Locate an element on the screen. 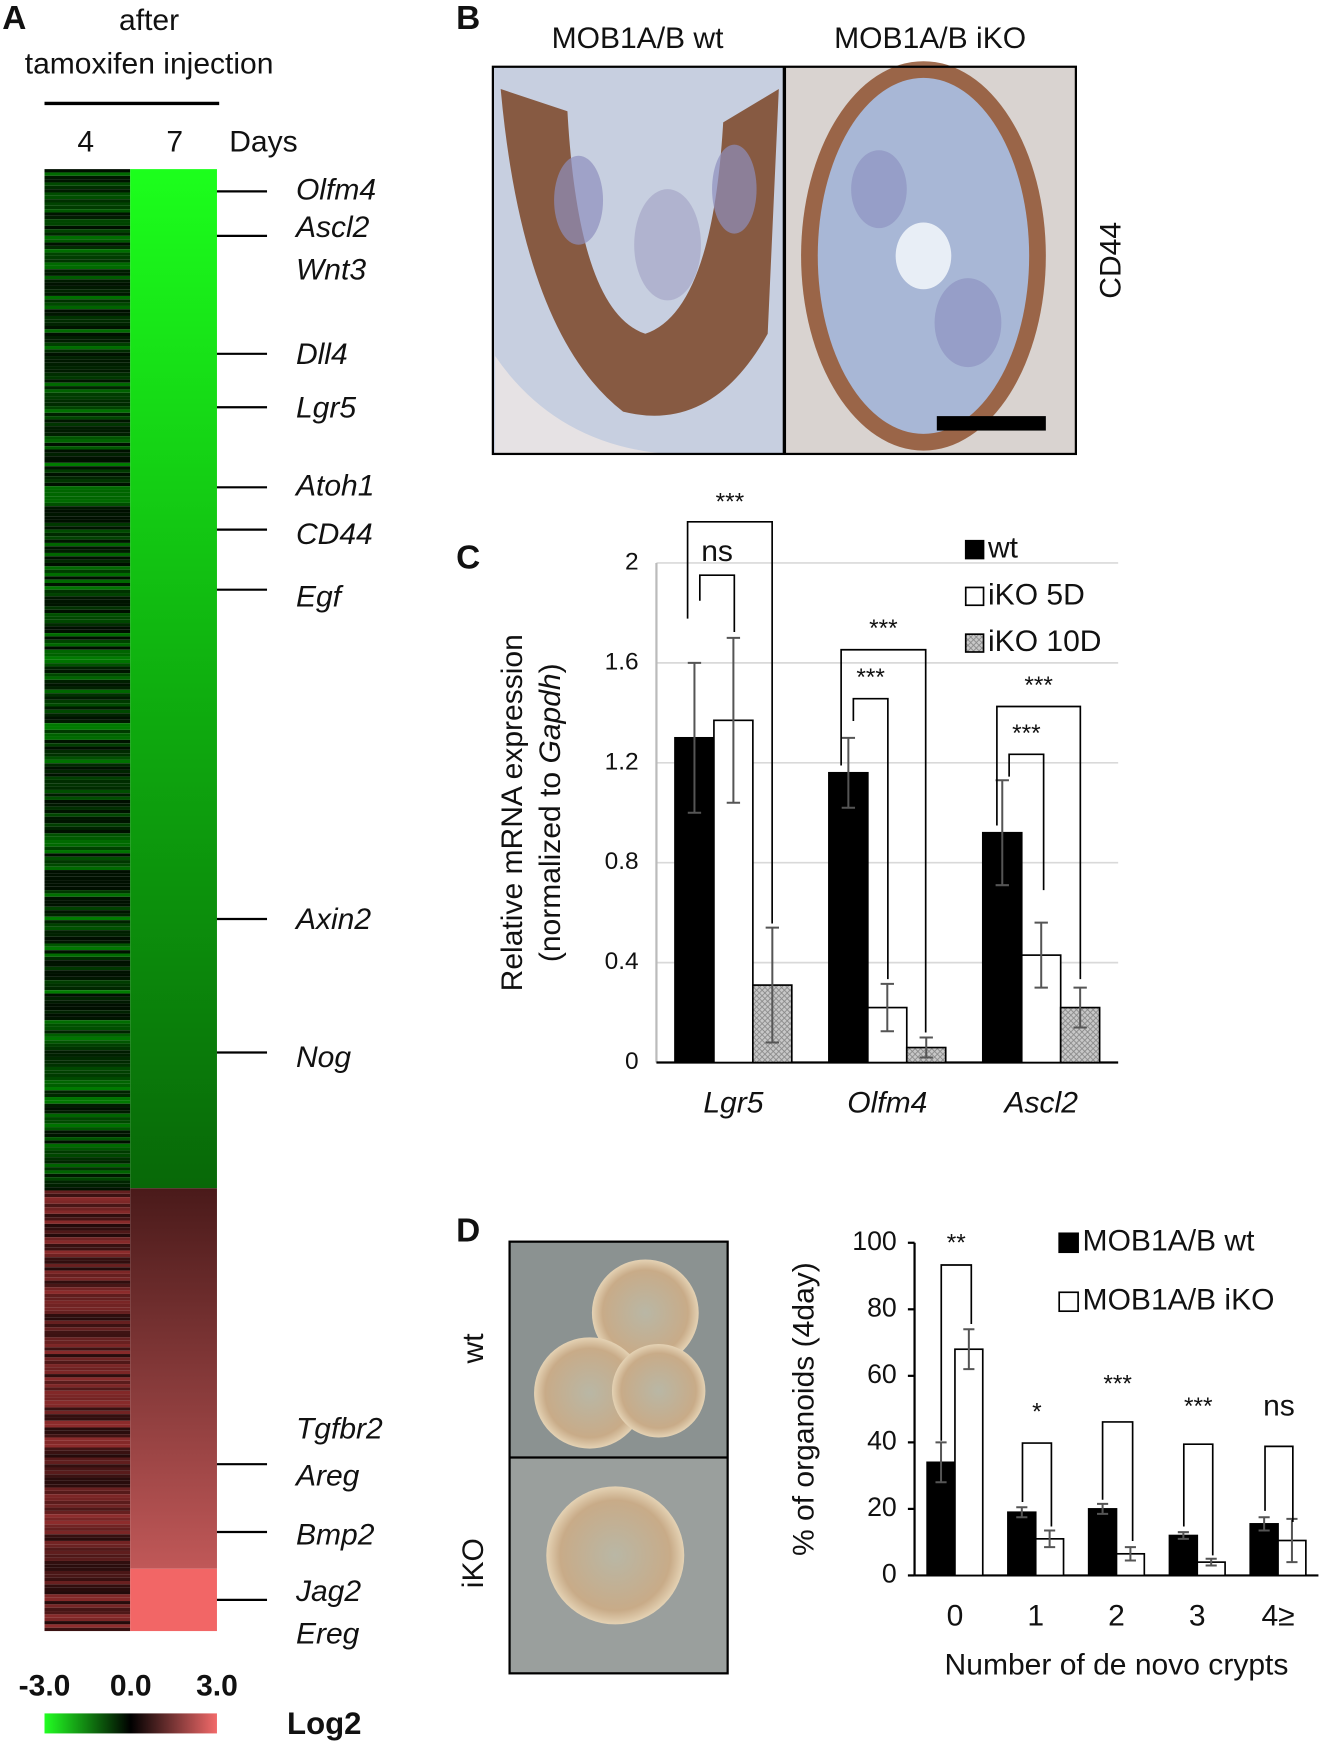  y-tick-label: 0.4 is located at coordinates (622, 961).